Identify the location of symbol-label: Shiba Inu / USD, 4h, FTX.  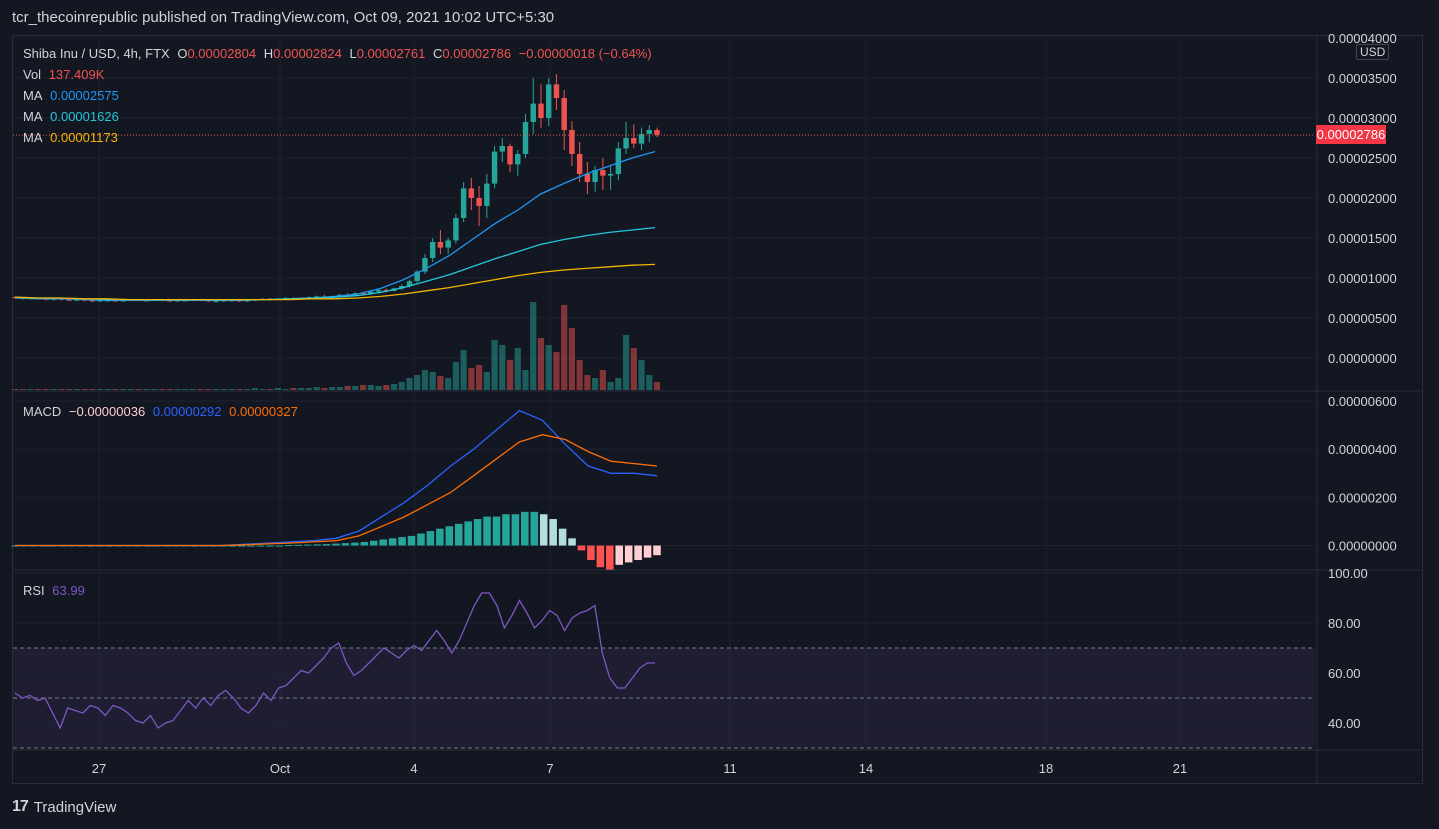
(96, 53).